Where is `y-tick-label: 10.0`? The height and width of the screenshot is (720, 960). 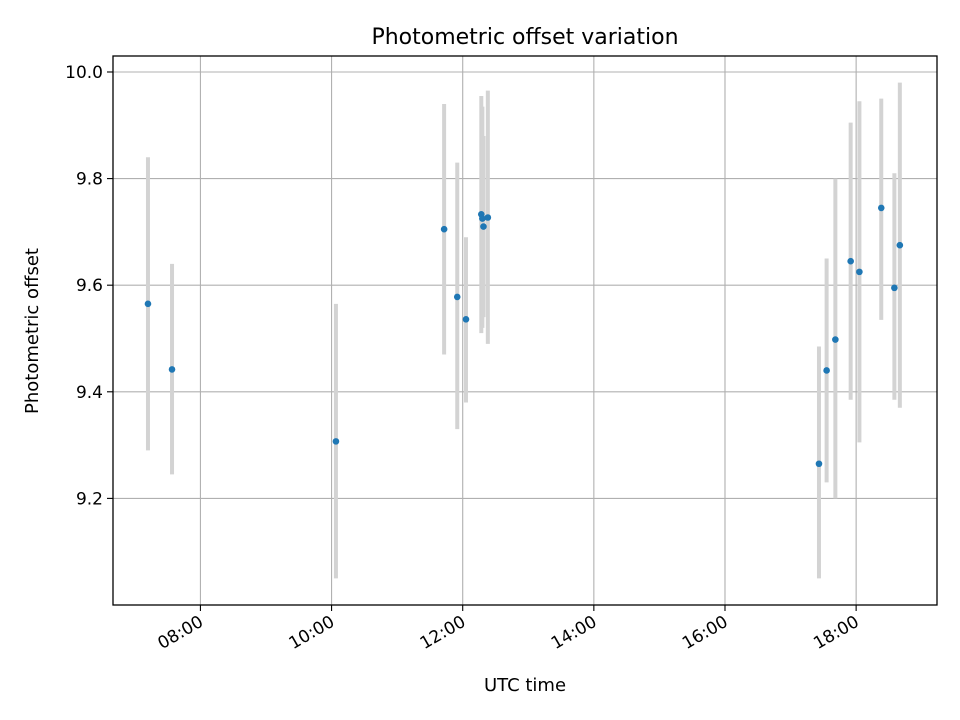
y-tick-label: 10.0 is located at coordinates (84, 73).